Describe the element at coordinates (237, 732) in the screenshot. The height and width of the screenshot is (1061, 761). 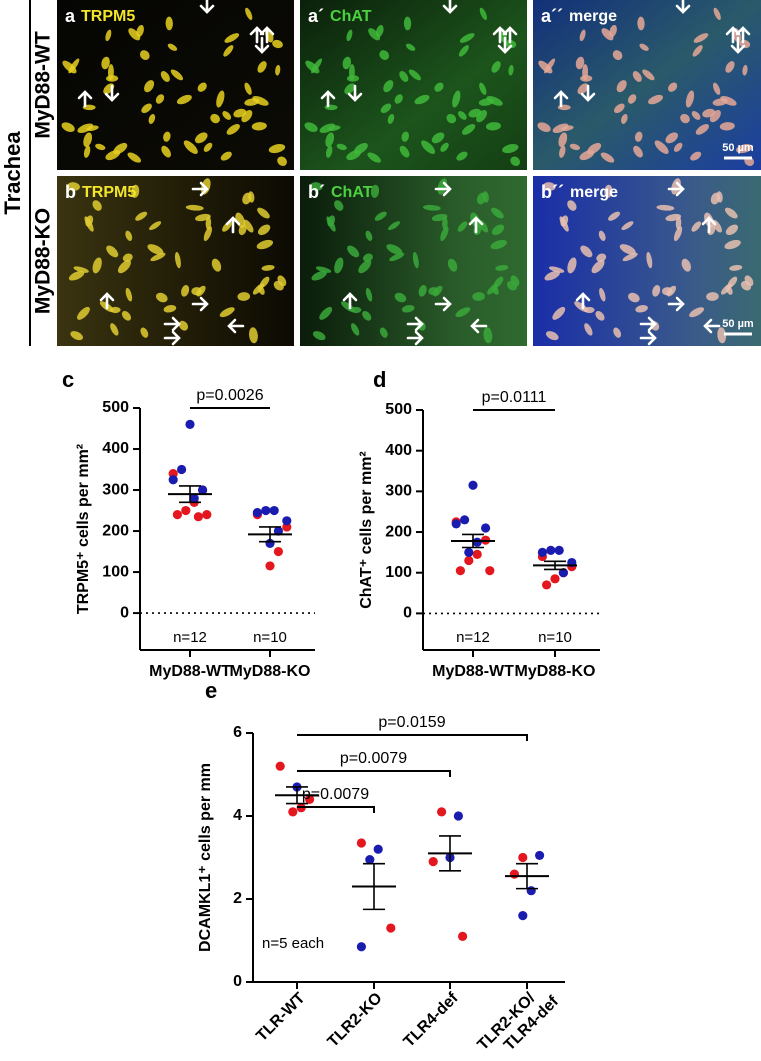
I see `y-tick-label: 6` at that location.